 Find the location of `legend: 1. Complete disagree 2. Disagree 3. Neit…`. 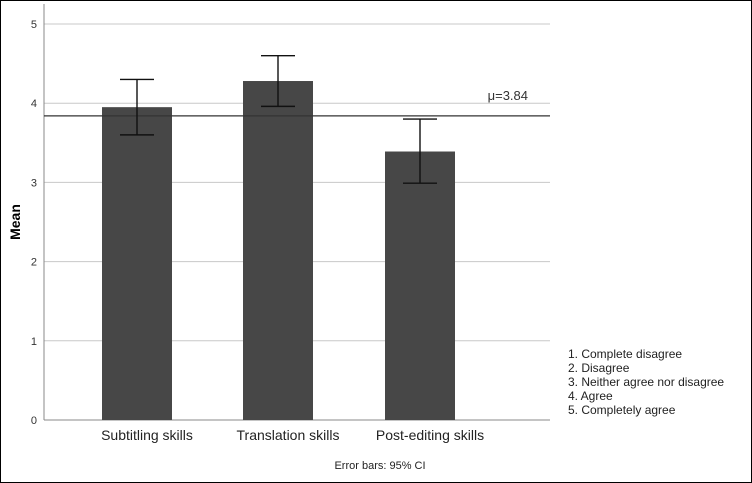

legend: 1. Complete disagree 2. Disagree 3. Neit… is located at coordinates (646, 382).